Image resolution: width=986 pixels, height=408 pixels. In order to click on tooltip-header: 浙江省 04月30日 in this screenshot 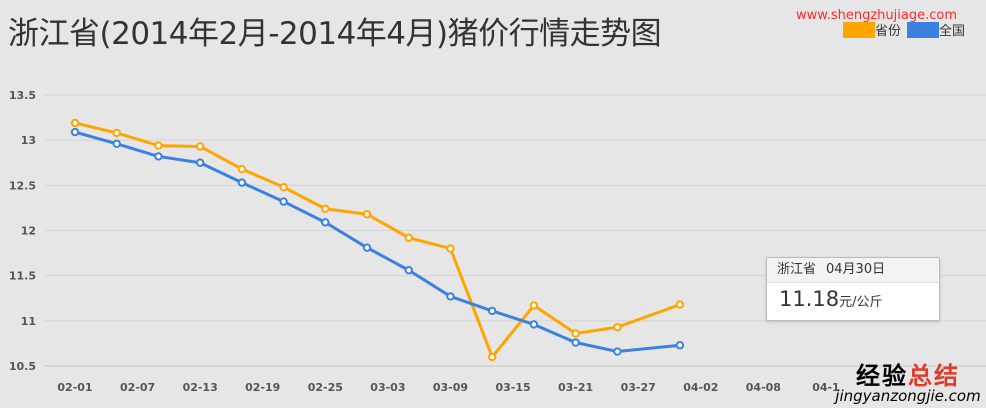, I will do `click(853, 270)`.